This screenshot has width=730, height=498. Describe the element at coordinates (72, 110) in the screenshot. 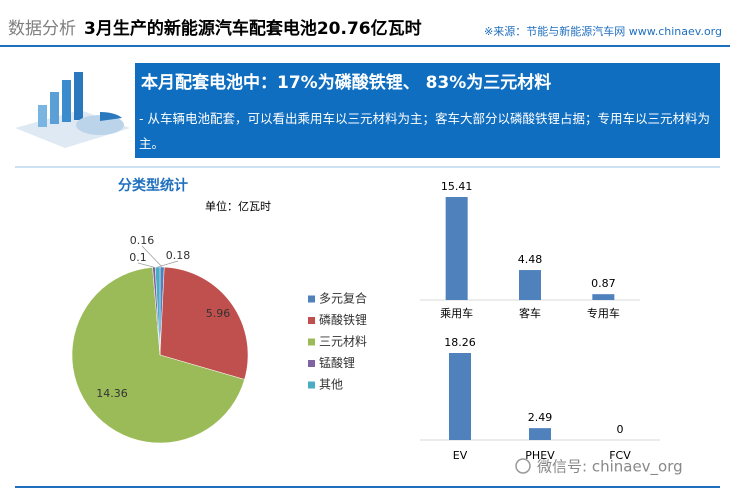

I see `icon` at that location.